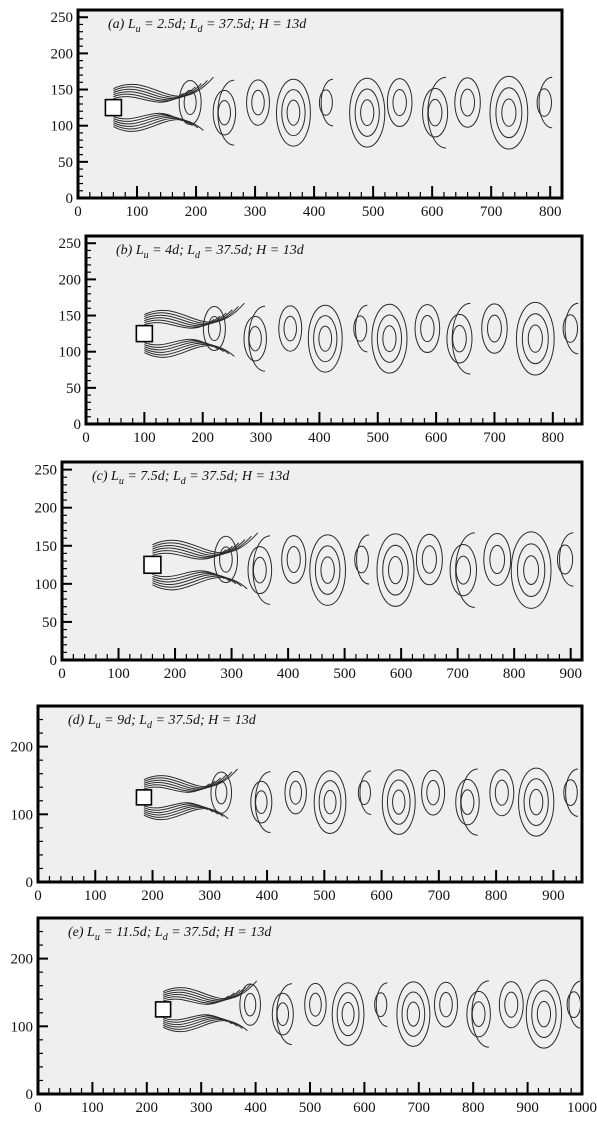 The width and height of the screenshot is (597, 1124). Describe the element at coordinates (514, 674) in the screenshot. I see `x-tick-label: 800` at that location.